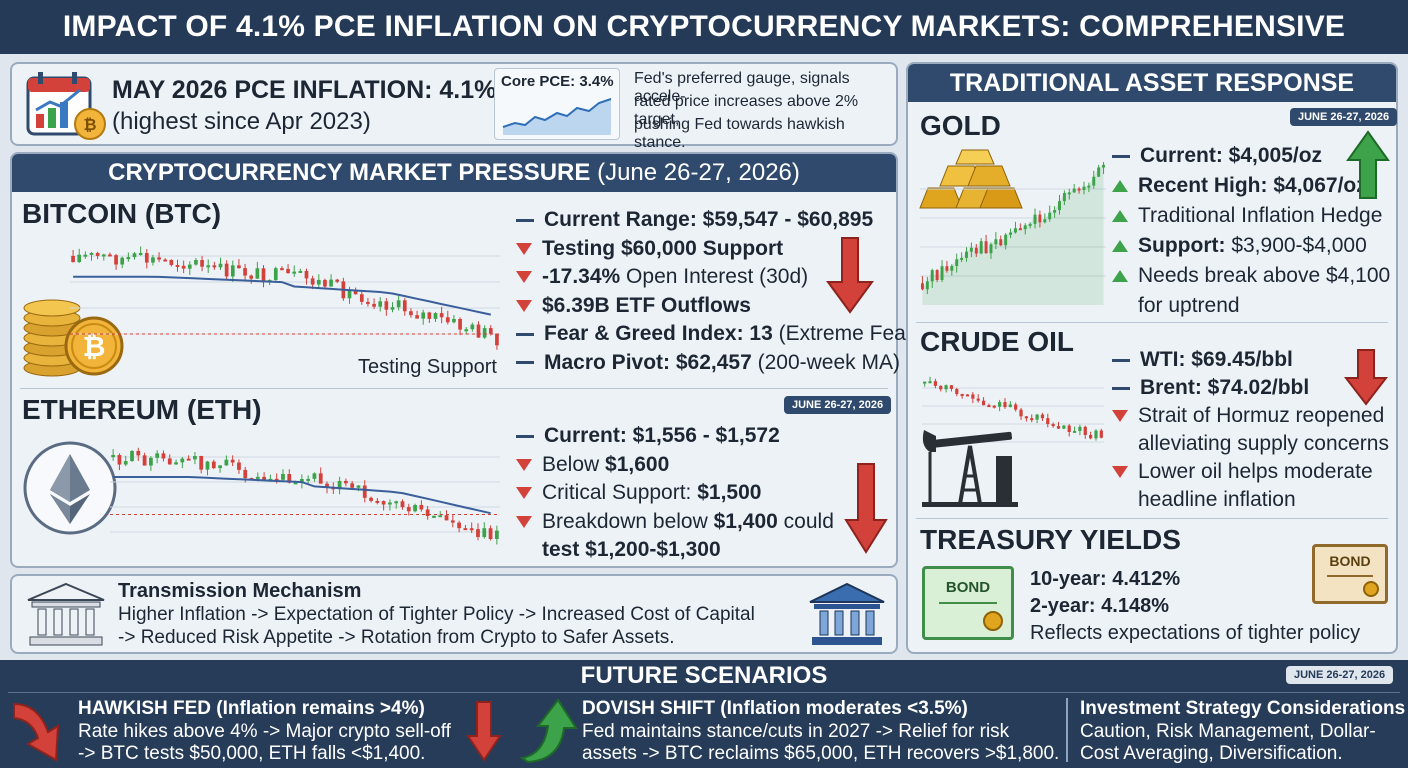 This screenshot has width=1408, height=768. What do you see at coordinates (729, 492) in the screenshot?
I see `metric-value: $1,500` at bounding box center [729, 492].